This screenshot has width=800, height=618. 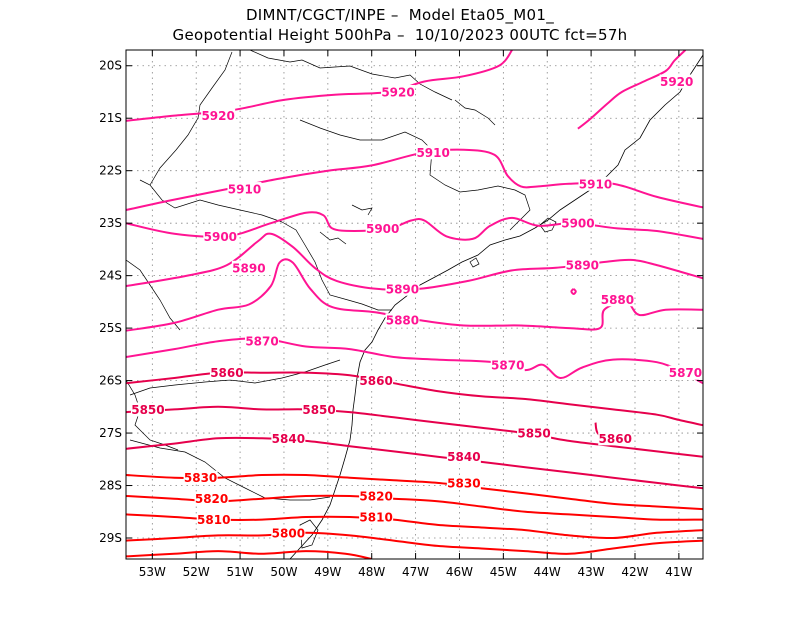 What do you see at coordinates (548, 225) in the screenshot?
I see `bay-guanabara` at bounding box center [548, 225].